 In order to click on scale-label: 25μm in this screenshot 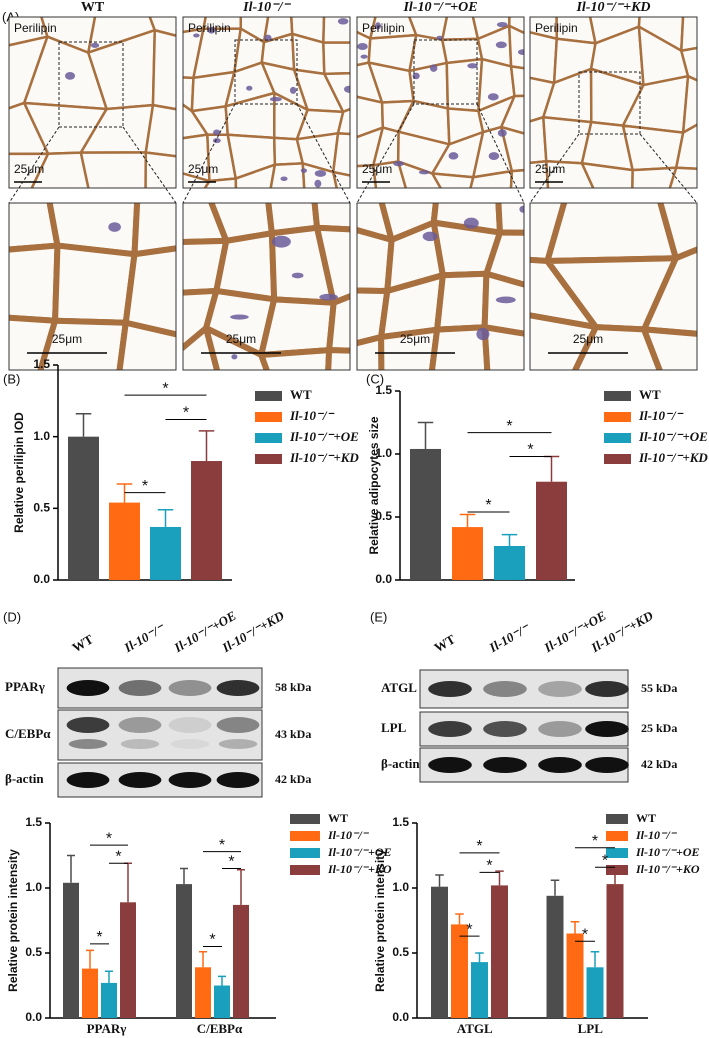, I will do `click(550, 169)`.